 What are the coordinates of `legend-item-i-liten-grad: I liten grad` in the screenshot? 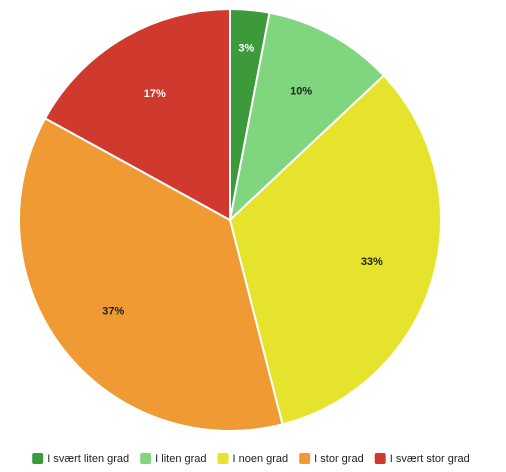 It's located at (173, 459).